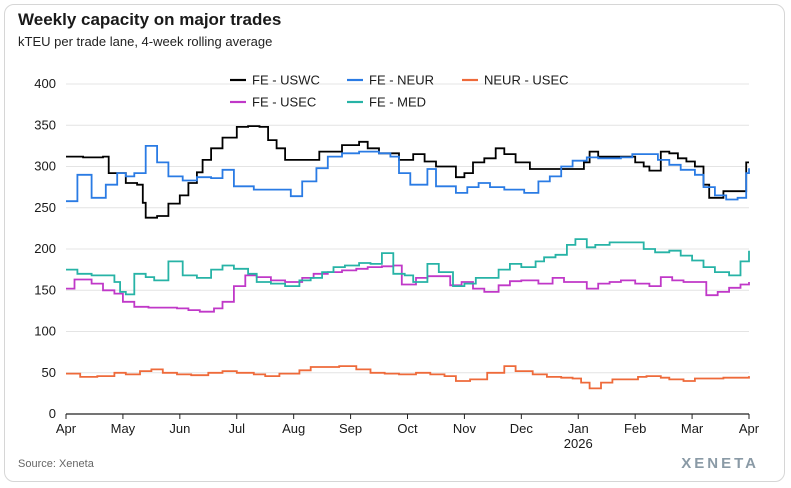 The height and width of the screenshot is (488, 791). What do you see at coordinates (286, 80) in the screenshot?
I see `legend-label: FE - USWC` at bounding box center [286, 80].